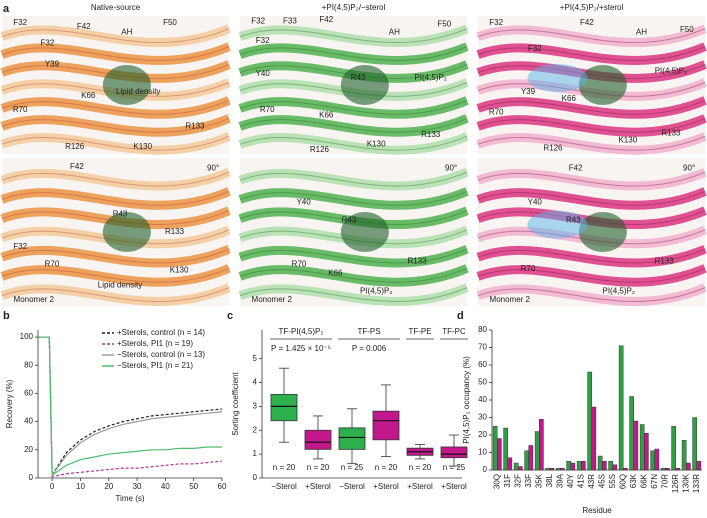 This screenshot has height=518, width=707. What do you see at coordinates (597, 510) in the screenshot?
I see `x-axis-label: Residue` at bounding box center [597, 510].